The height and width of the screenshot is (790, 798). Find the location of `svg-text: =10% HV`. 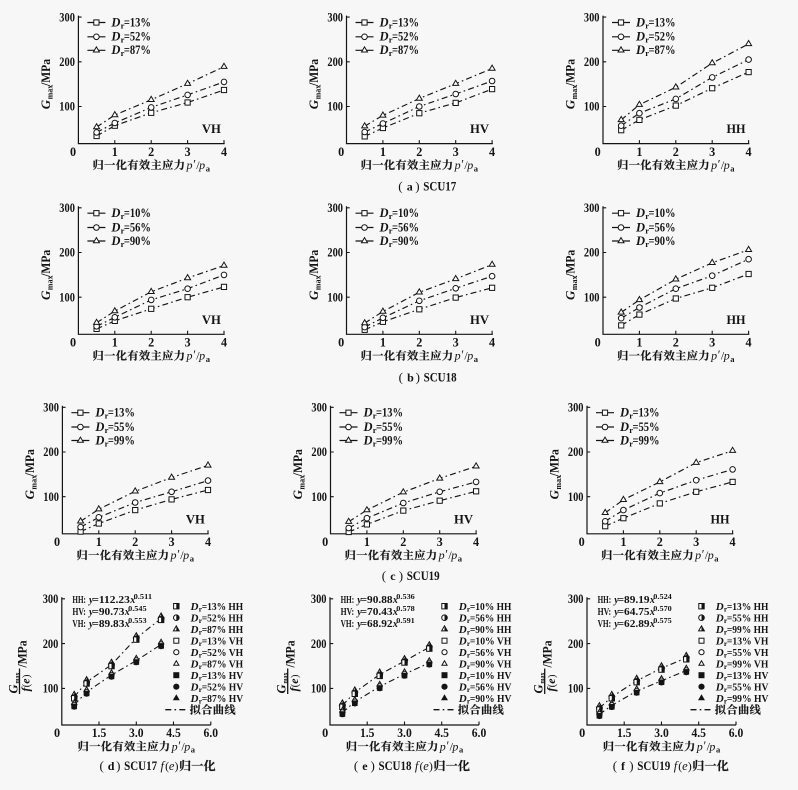

svg-text: =10% HV is located at coordinates (491, 676).